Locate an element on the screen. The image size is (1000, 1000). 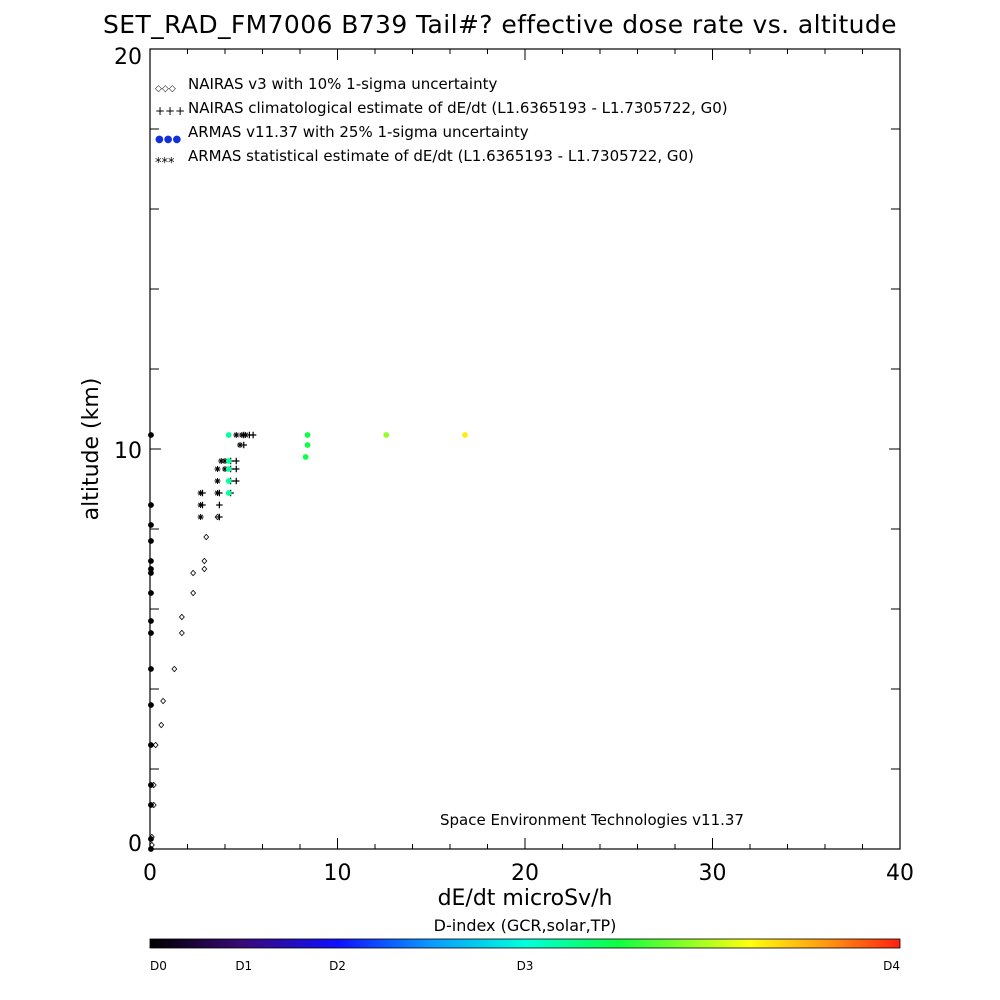
colorbar-label: D1 is located at coordinates (243, 966).